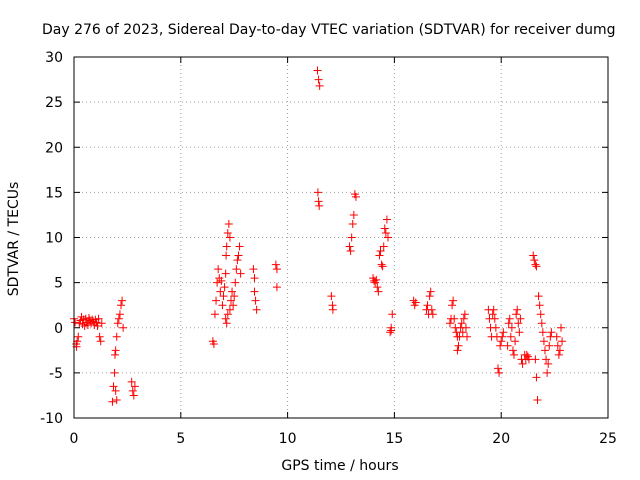  What do you see at coordinates (180, 439) in the screenshot?
I see `x-tick-label: 5` at bounding box center [180, 439].